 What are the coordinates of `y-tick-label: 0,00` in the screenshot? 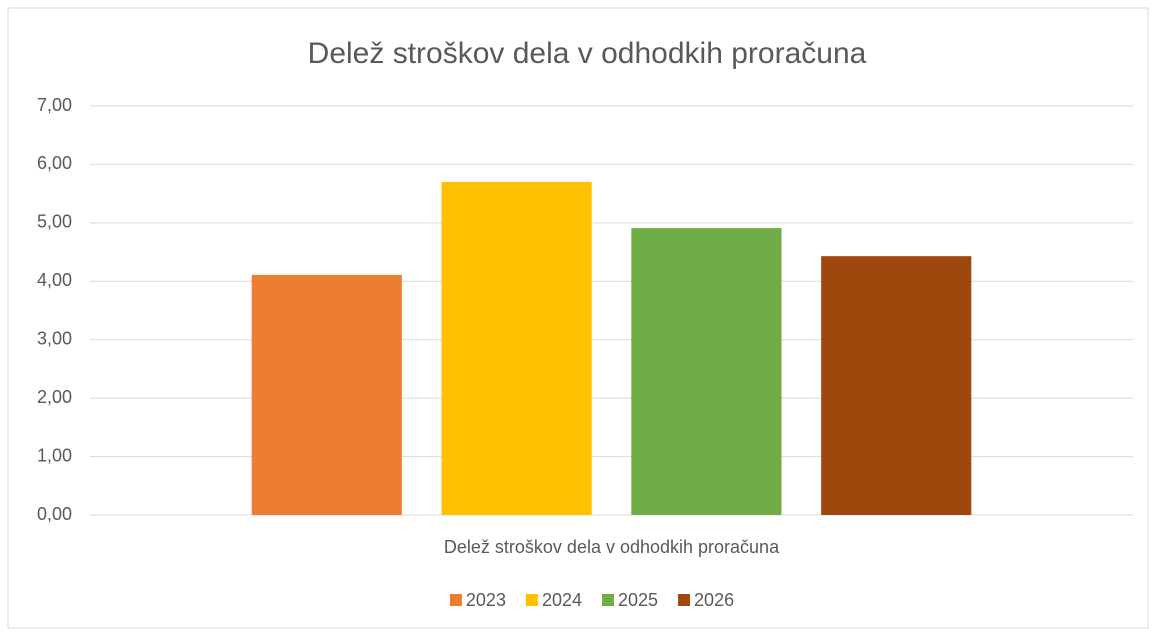 It's located at (54, 514).